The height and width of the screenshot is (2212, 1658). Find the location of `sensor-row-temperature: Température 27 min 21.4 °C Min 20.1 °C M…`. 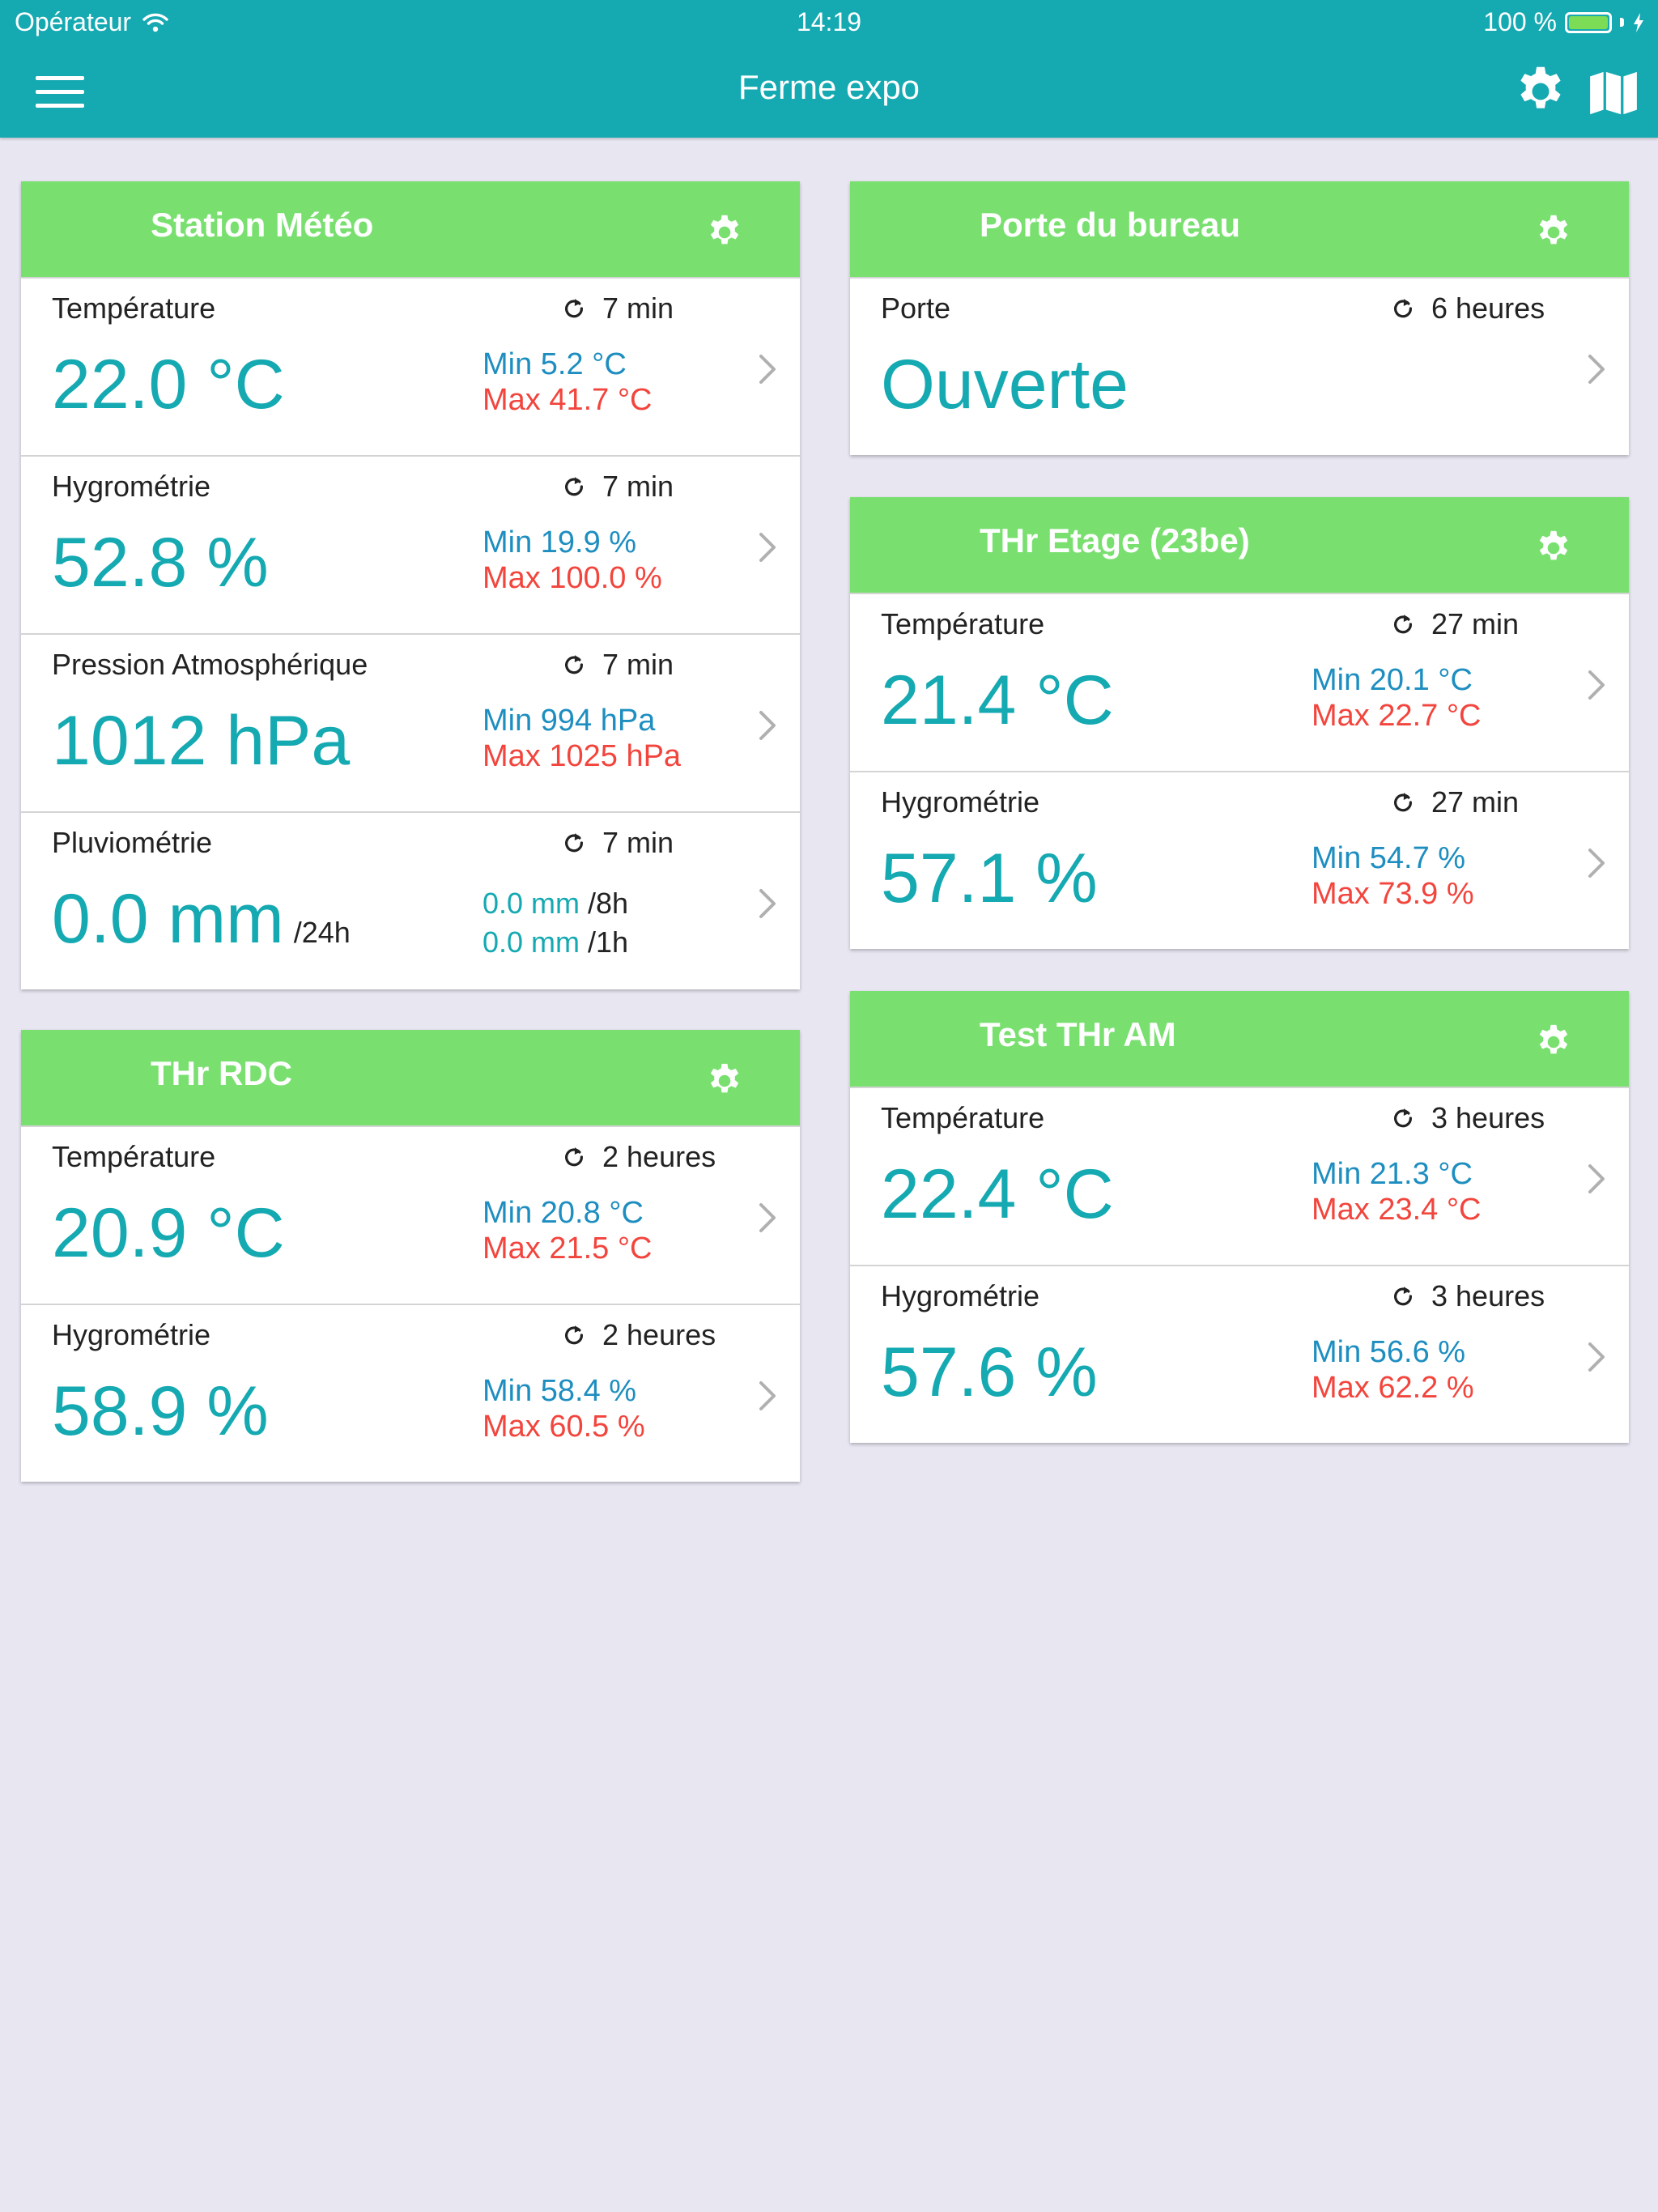

sensor-row-temperature: Température 27 min 21.4 °C Min 20.1 °C M… is located at coordinates (1239, 682).